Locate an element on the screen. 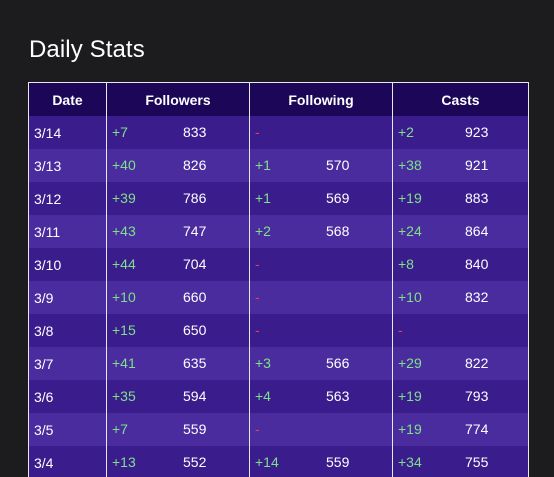 This screenshot has width=554, height=477. casts-cell: +10 832 is located at coordinates (460, 297).